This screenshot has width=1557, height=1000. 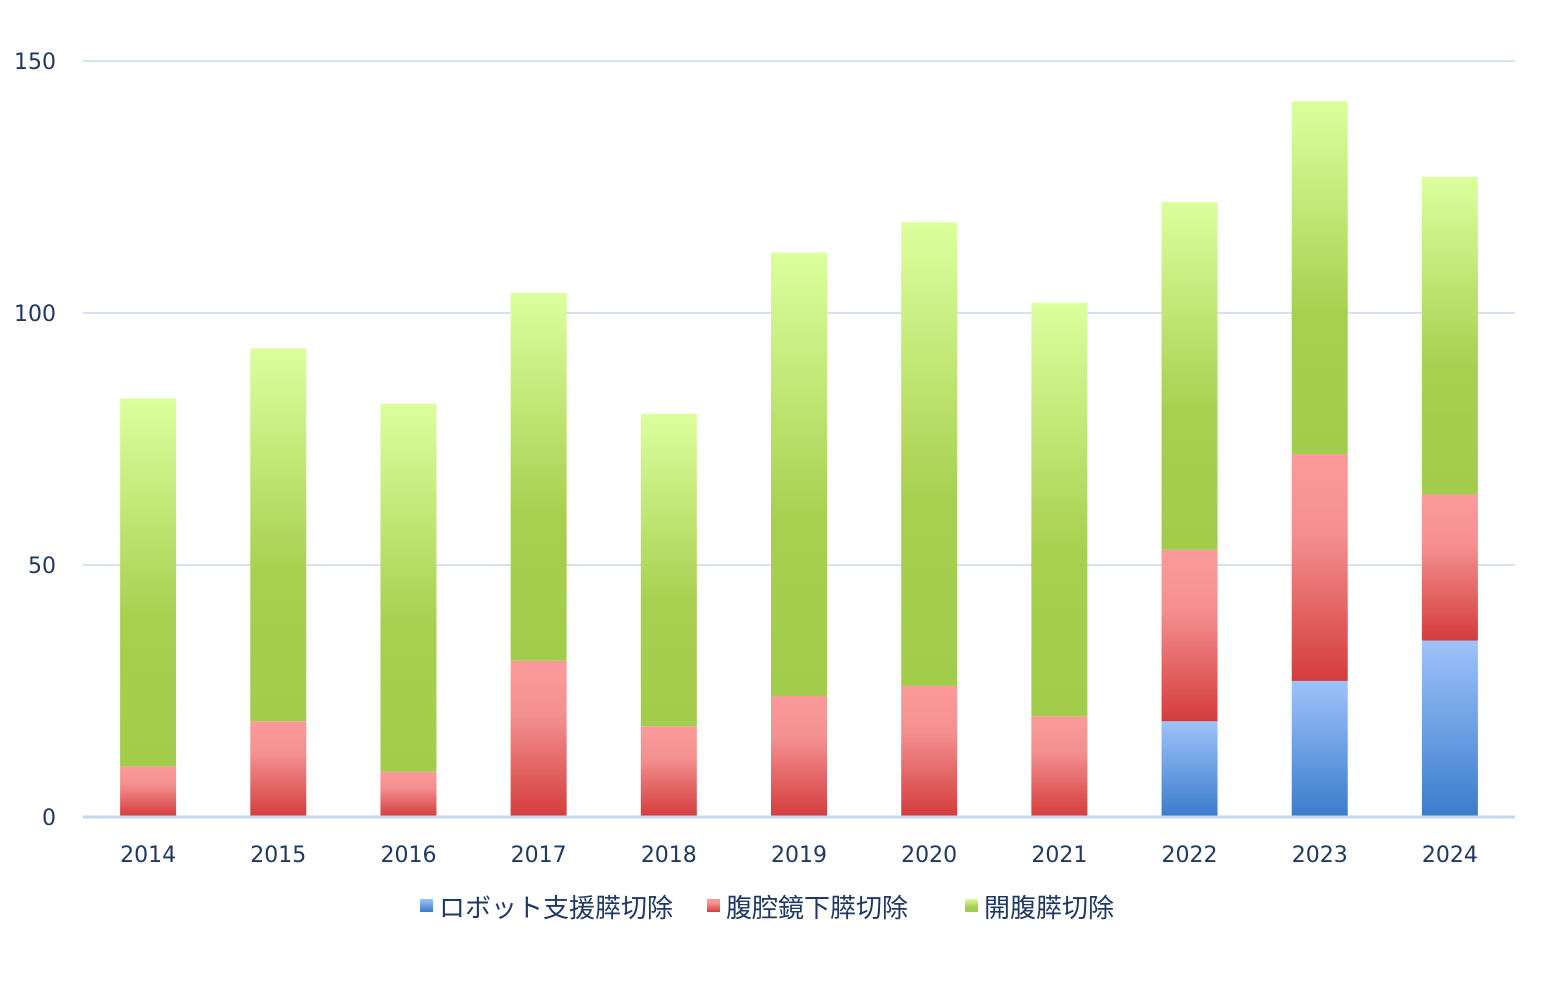 What do you see at coordinates (556, 909) in the screenshot?
I see `legend-label-0: ロボット支援膵切除` at bounding box center [556, 909].